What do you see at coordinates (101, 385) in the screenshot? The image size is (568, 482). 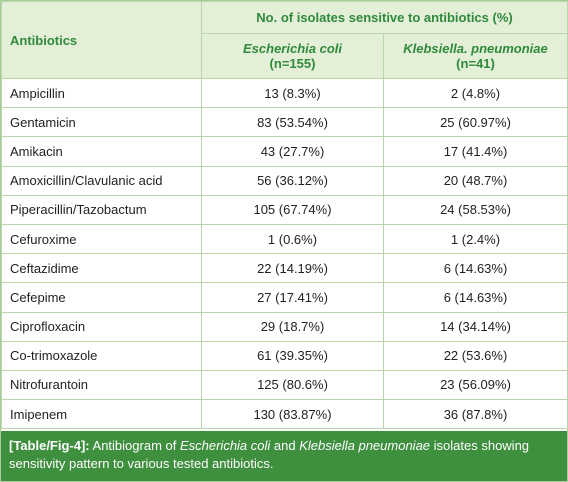 I see `antibiotic-name: Nitrofurantoin` at bounding box center [101, 385].